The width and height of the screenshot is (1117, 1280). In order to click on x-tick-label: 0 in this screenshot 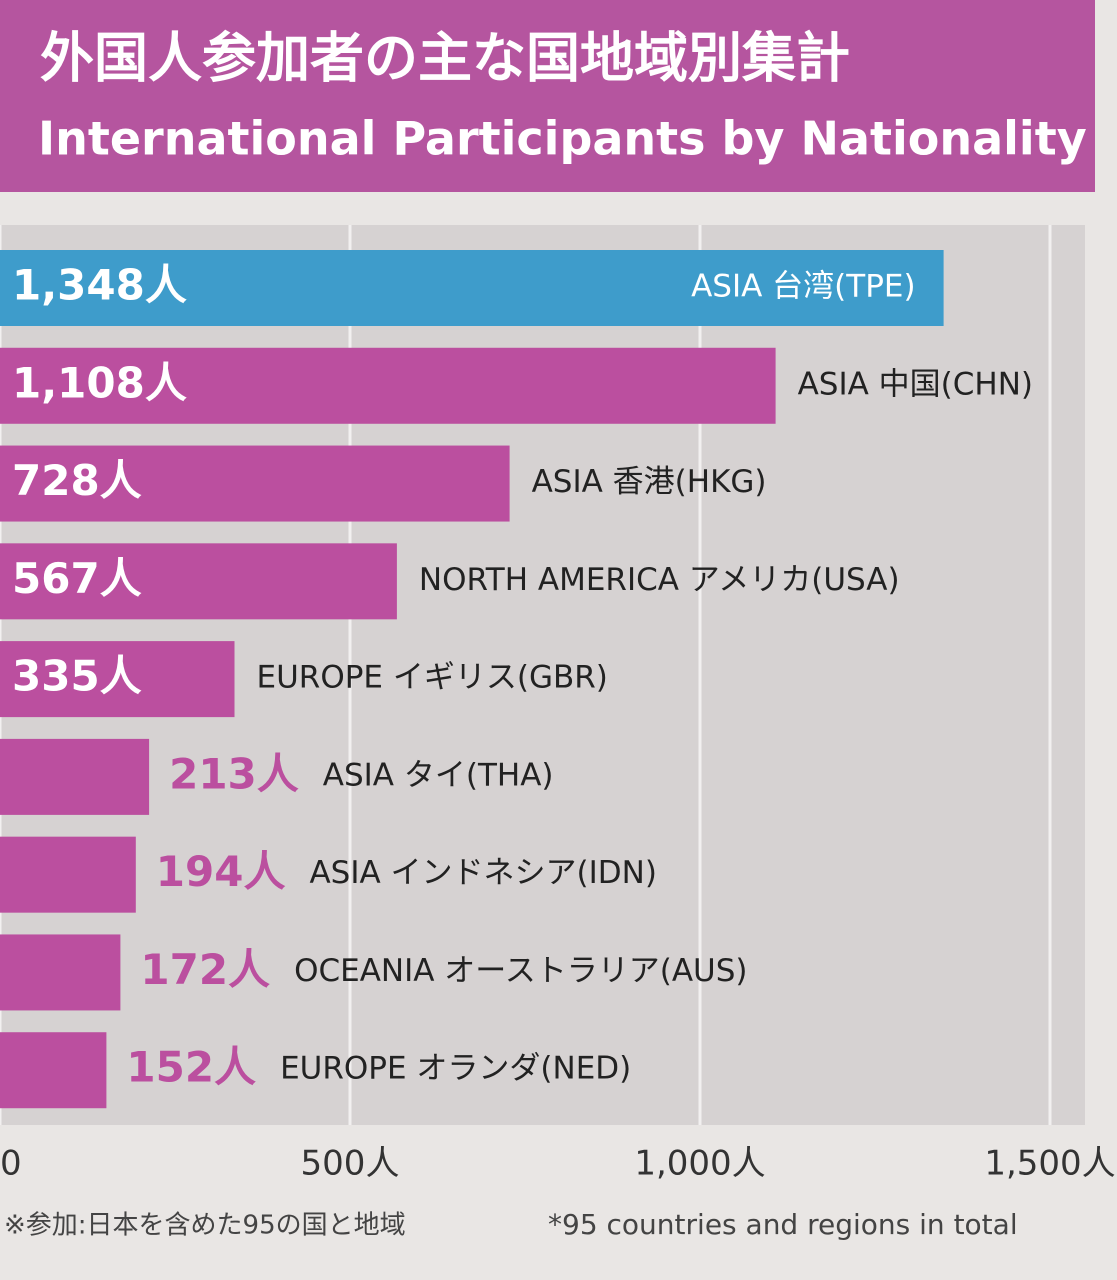, I will do `click(11, 1164)`.